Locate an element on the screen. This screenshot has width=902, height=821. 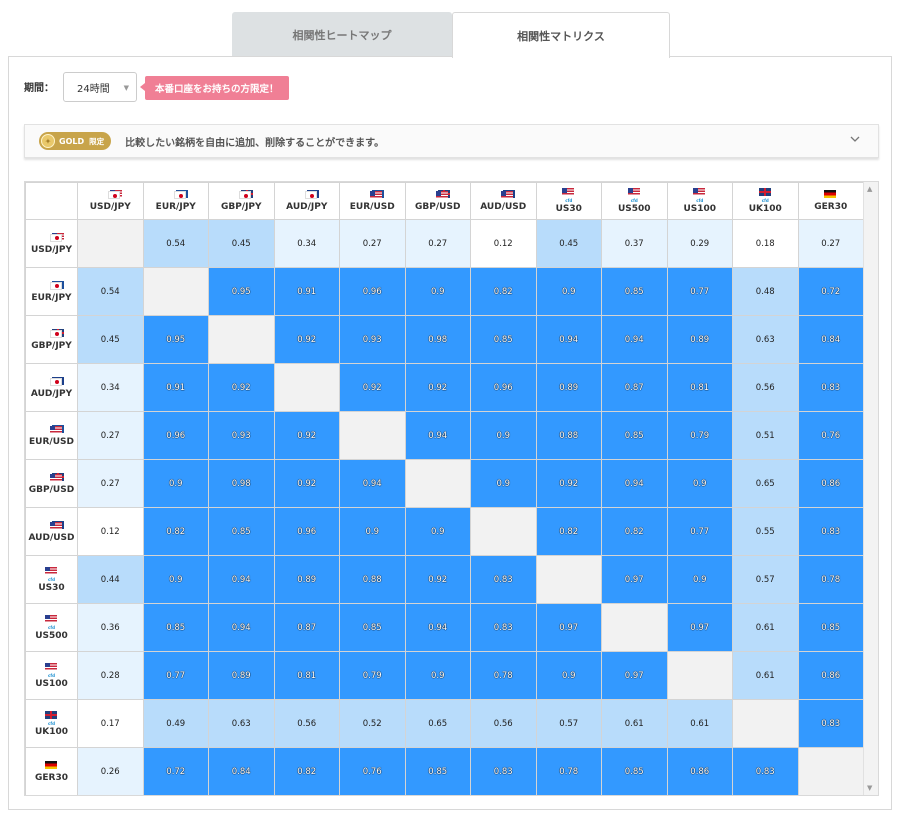
correlation-cell: 0.87 is located at coordinates (306, 627).